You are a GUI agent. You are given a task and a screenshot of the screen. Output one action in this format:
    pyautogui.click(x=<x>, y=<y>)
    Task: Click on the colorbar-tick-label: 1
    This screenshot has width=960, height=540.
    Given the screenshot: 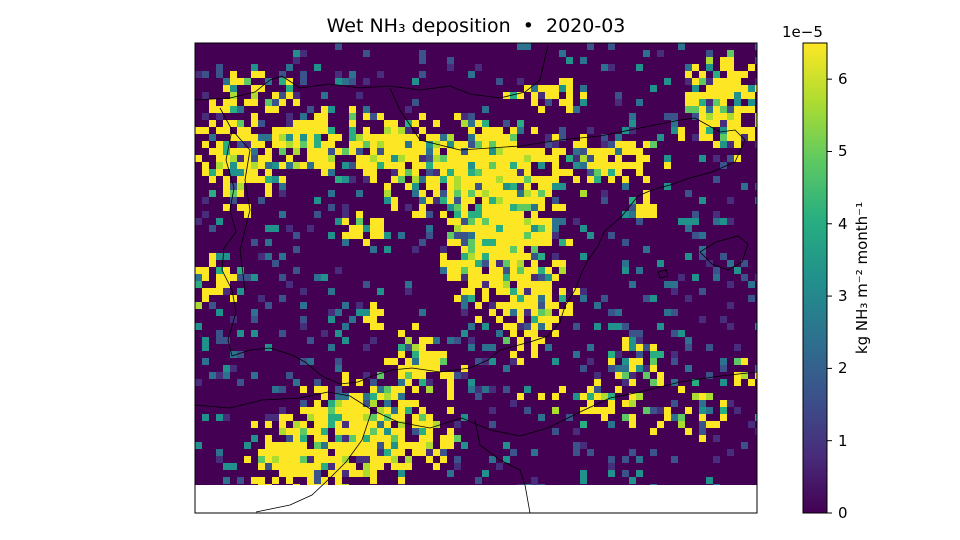 What is the action you would take?
    pyautogui.click(x=843, y=440)
    